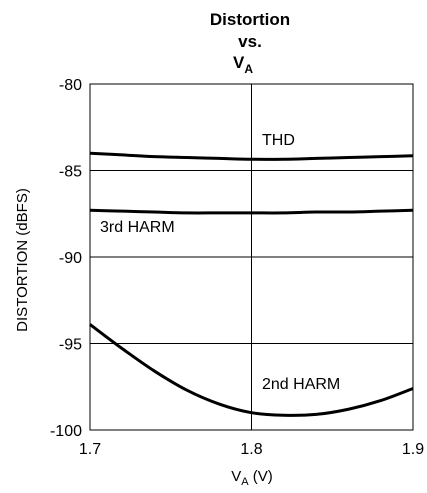 The height and width of the screenshot is (493, 427). What do you see at coordinates (66, 431) in the screenshot?
I see `y-tick-label: -100` at bounding box center [66, 431].